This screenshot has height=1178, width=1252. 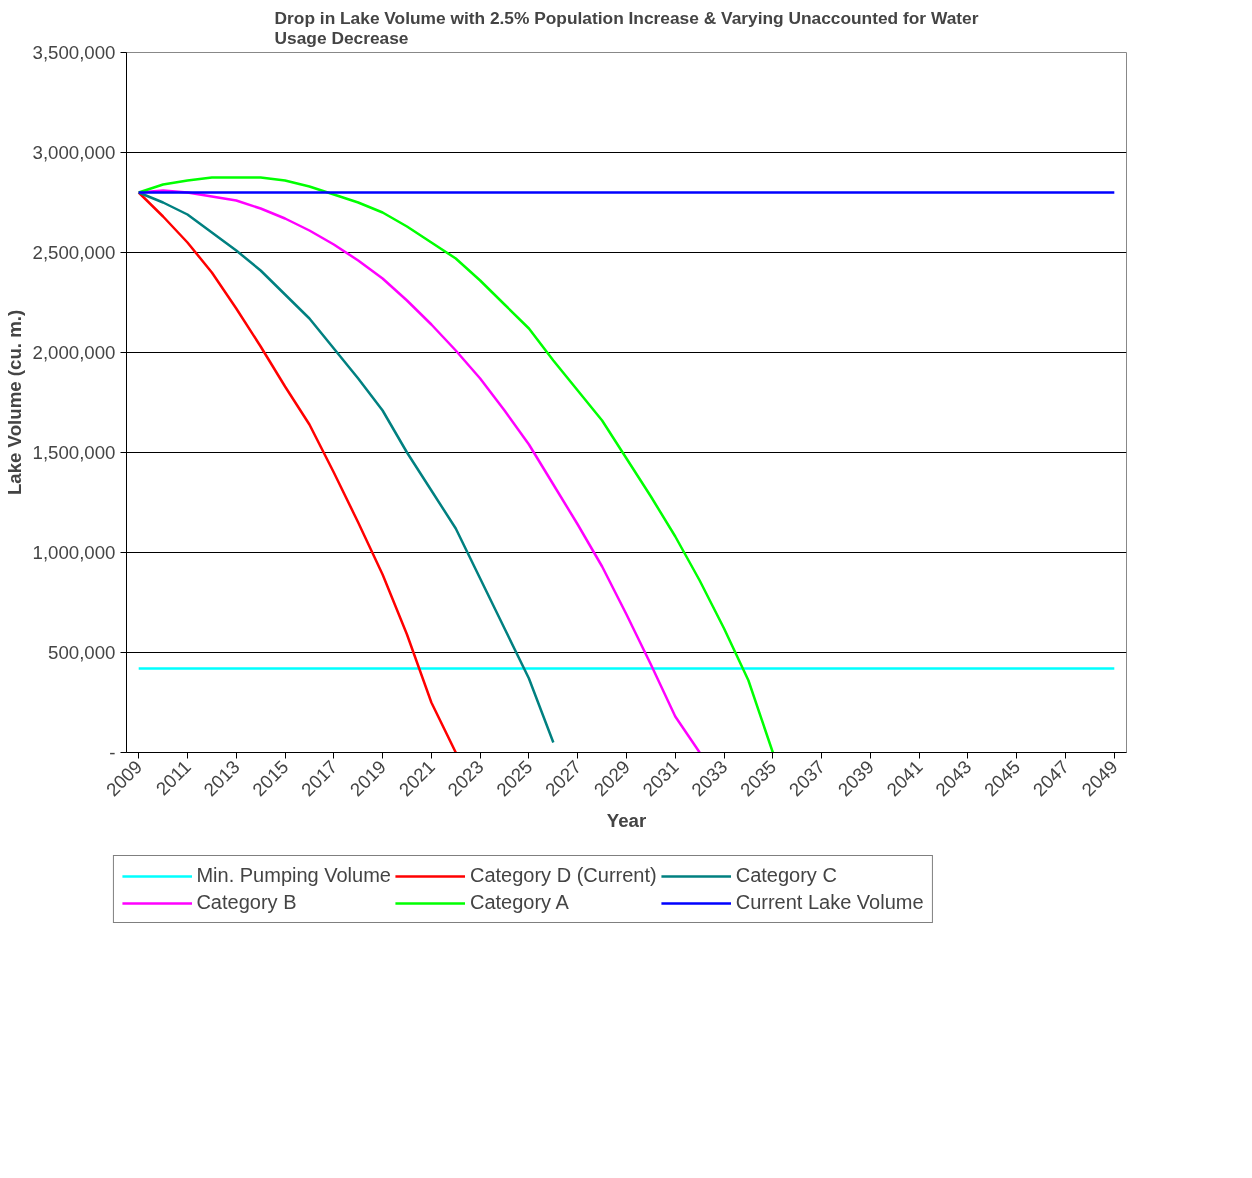 What do you see at coordinates (74, 452) in the screenshot?
I see `y-tick-label: 1,500,000` at bounding box center [74, 452].